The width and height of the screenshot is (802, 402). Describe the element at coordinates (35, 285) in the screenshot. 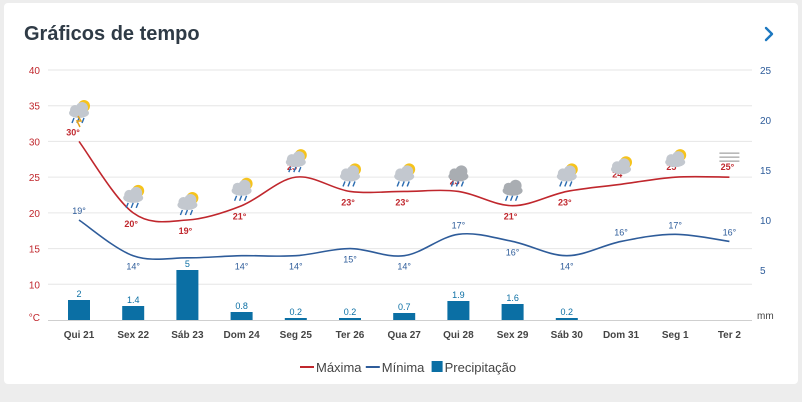

I see `left-axis-tick-label: 10` at that location.